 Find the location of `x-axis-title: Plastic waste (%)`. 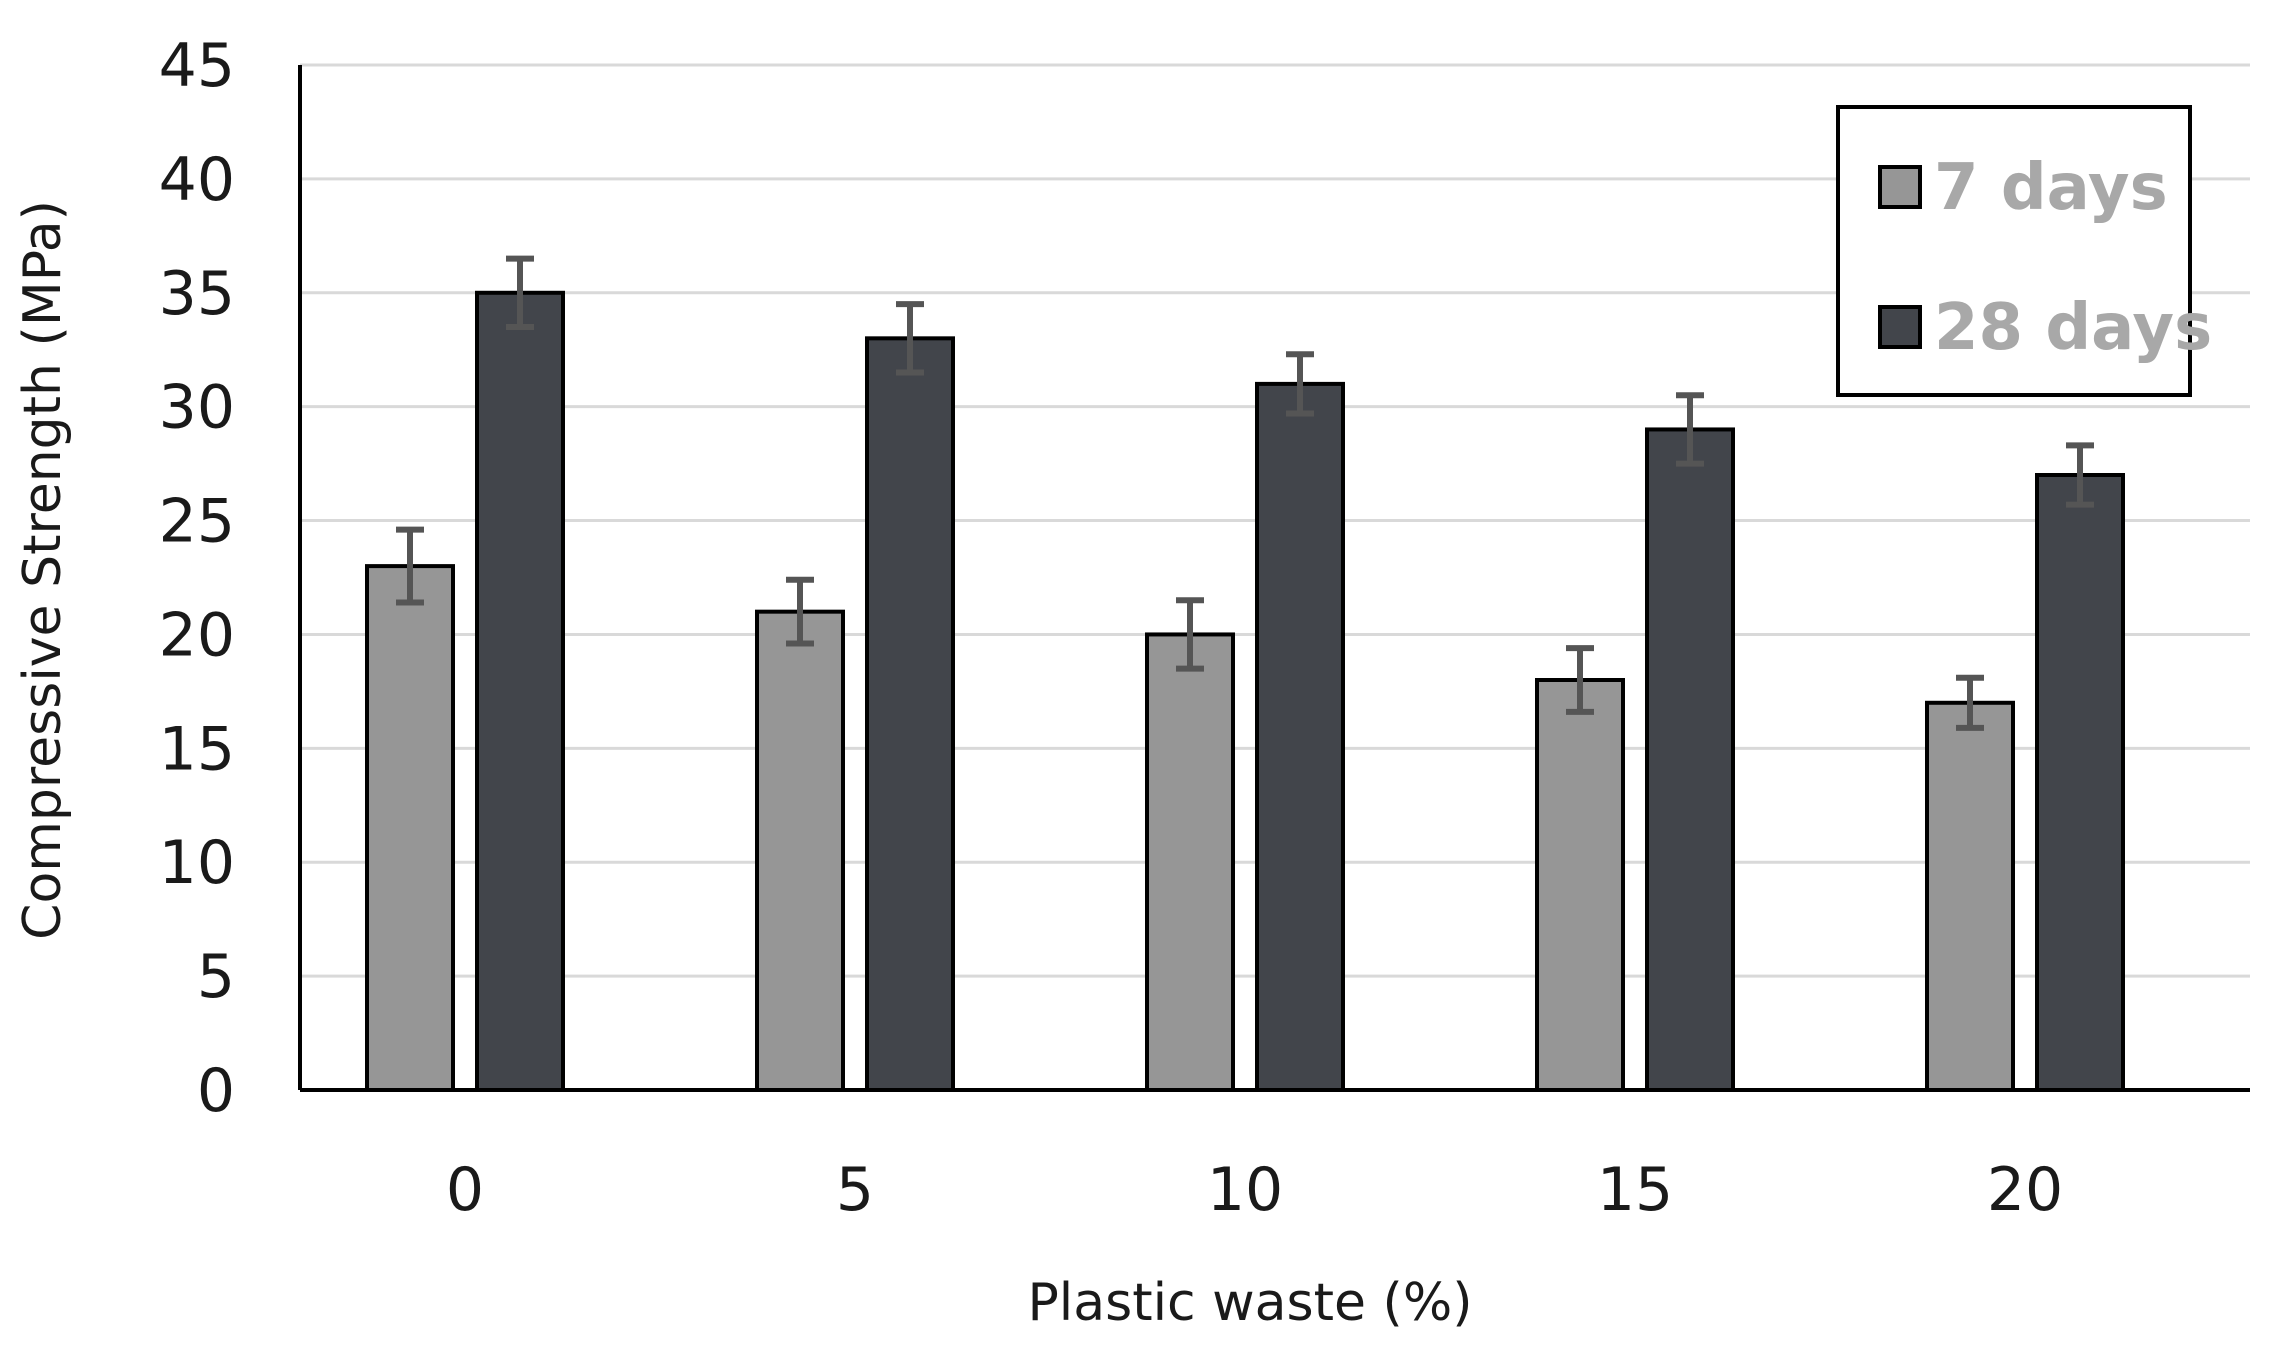

x-axis-title: Plastic waste (%) is located at coordinates (1249, 1303).